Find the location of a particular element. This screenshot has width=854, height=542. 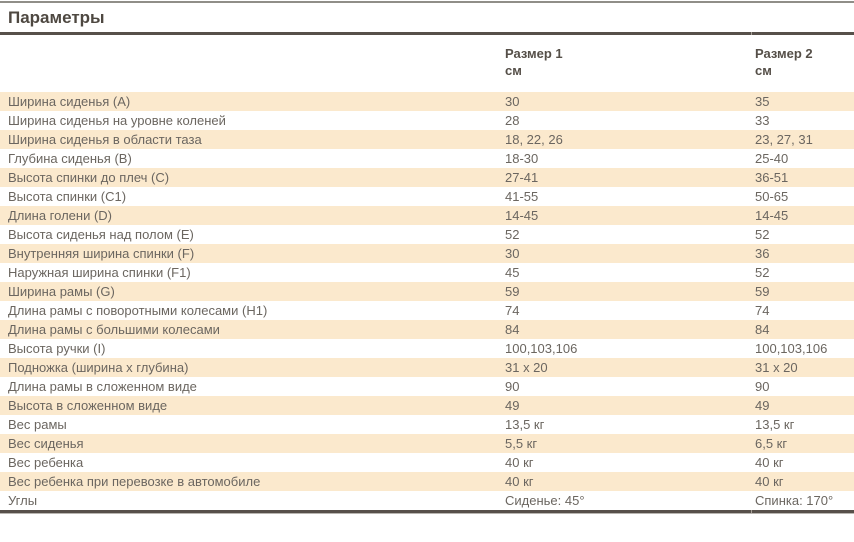

size1-value: 59 is located at coordinates (512, 291).